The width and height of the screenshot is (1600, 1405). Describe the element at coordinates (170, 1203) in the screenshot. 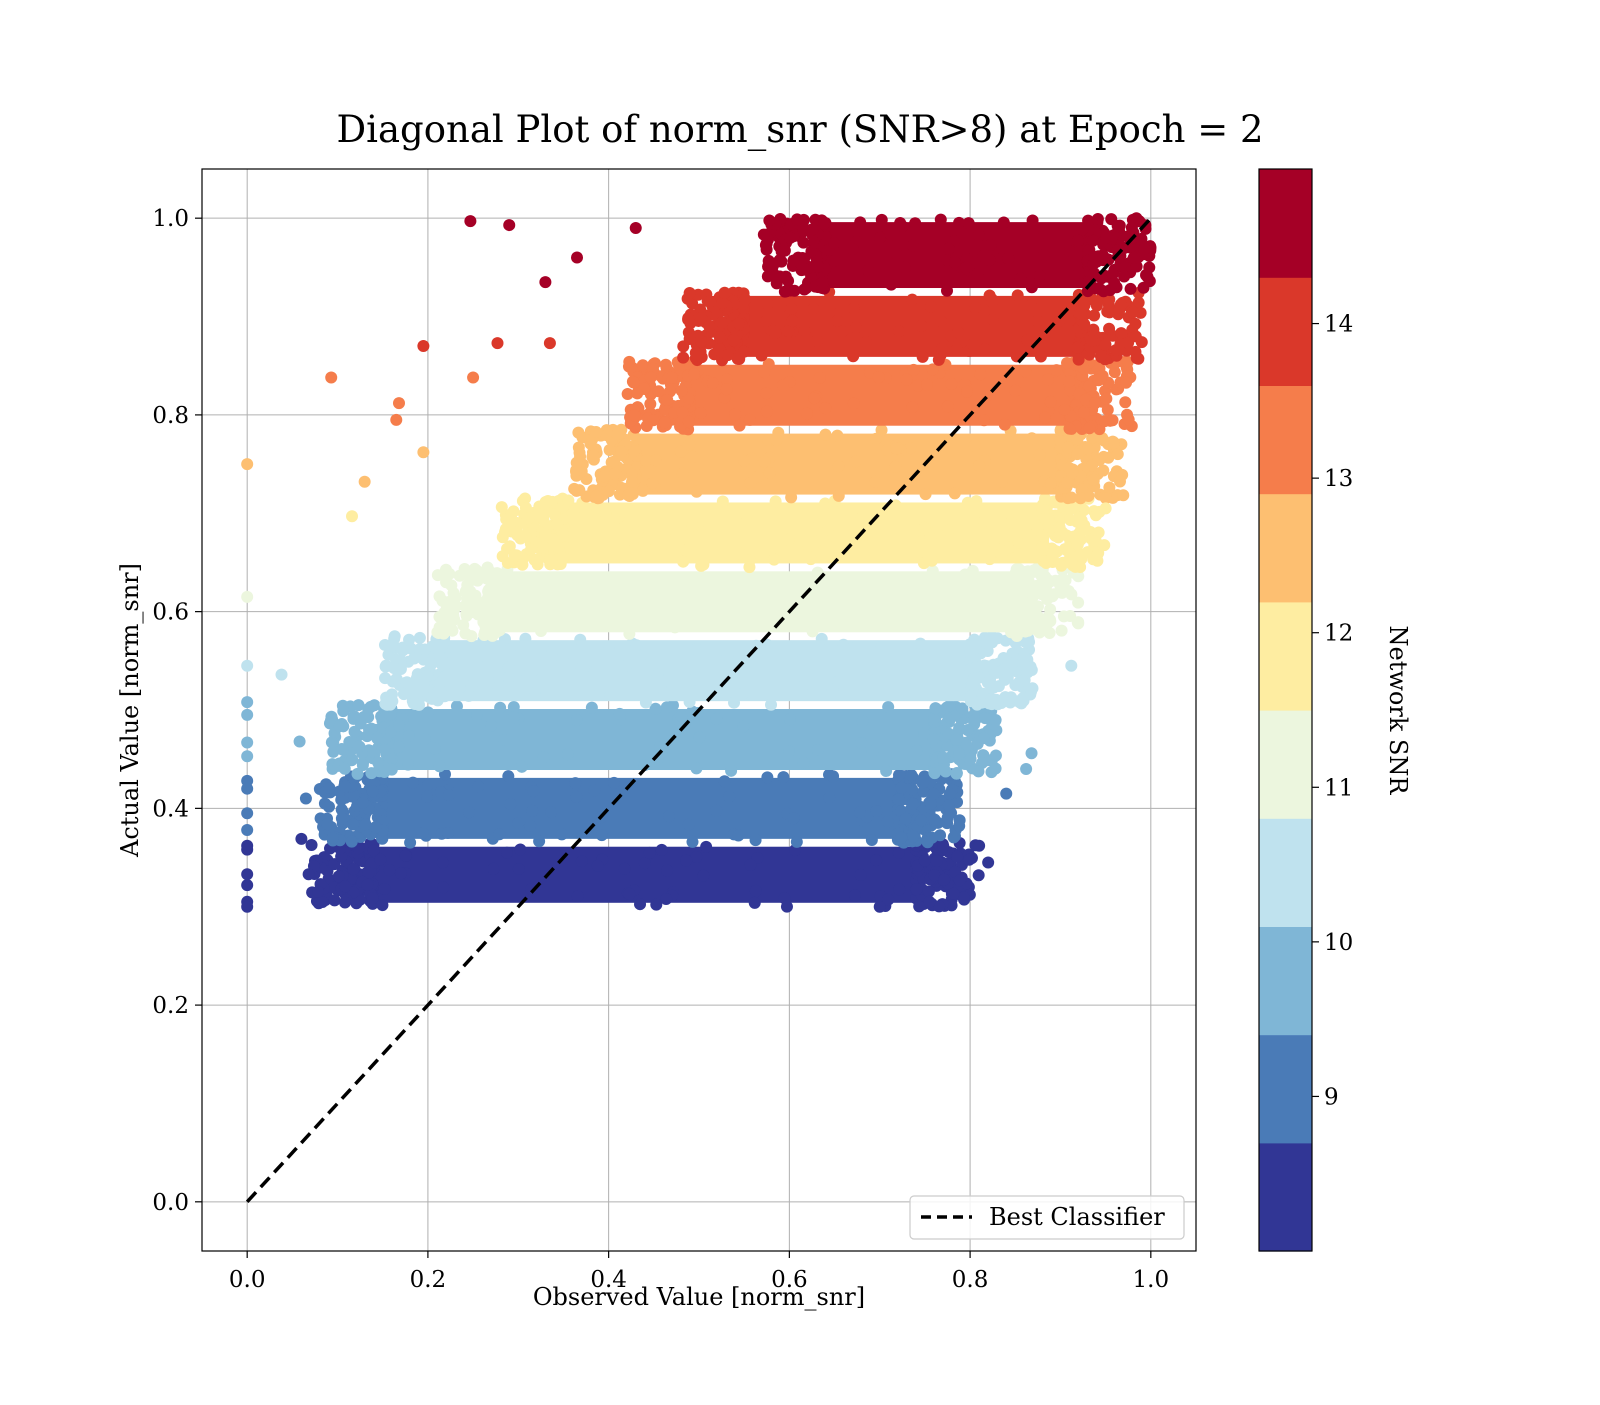

I see `y-tick-label: 0.0` at that location.